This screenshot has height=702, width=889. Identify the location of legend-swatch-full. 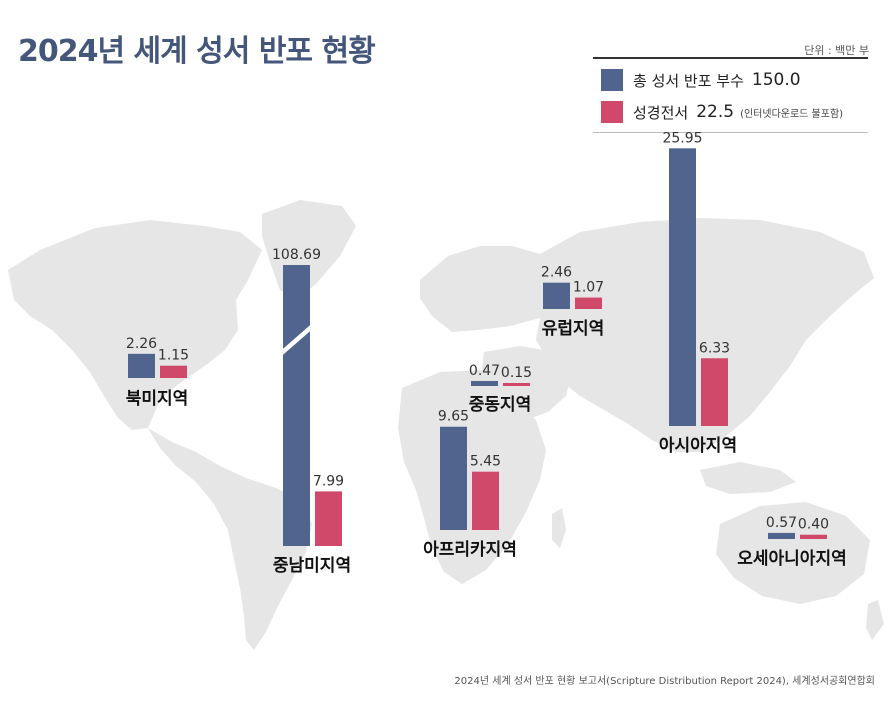
(612, 112).